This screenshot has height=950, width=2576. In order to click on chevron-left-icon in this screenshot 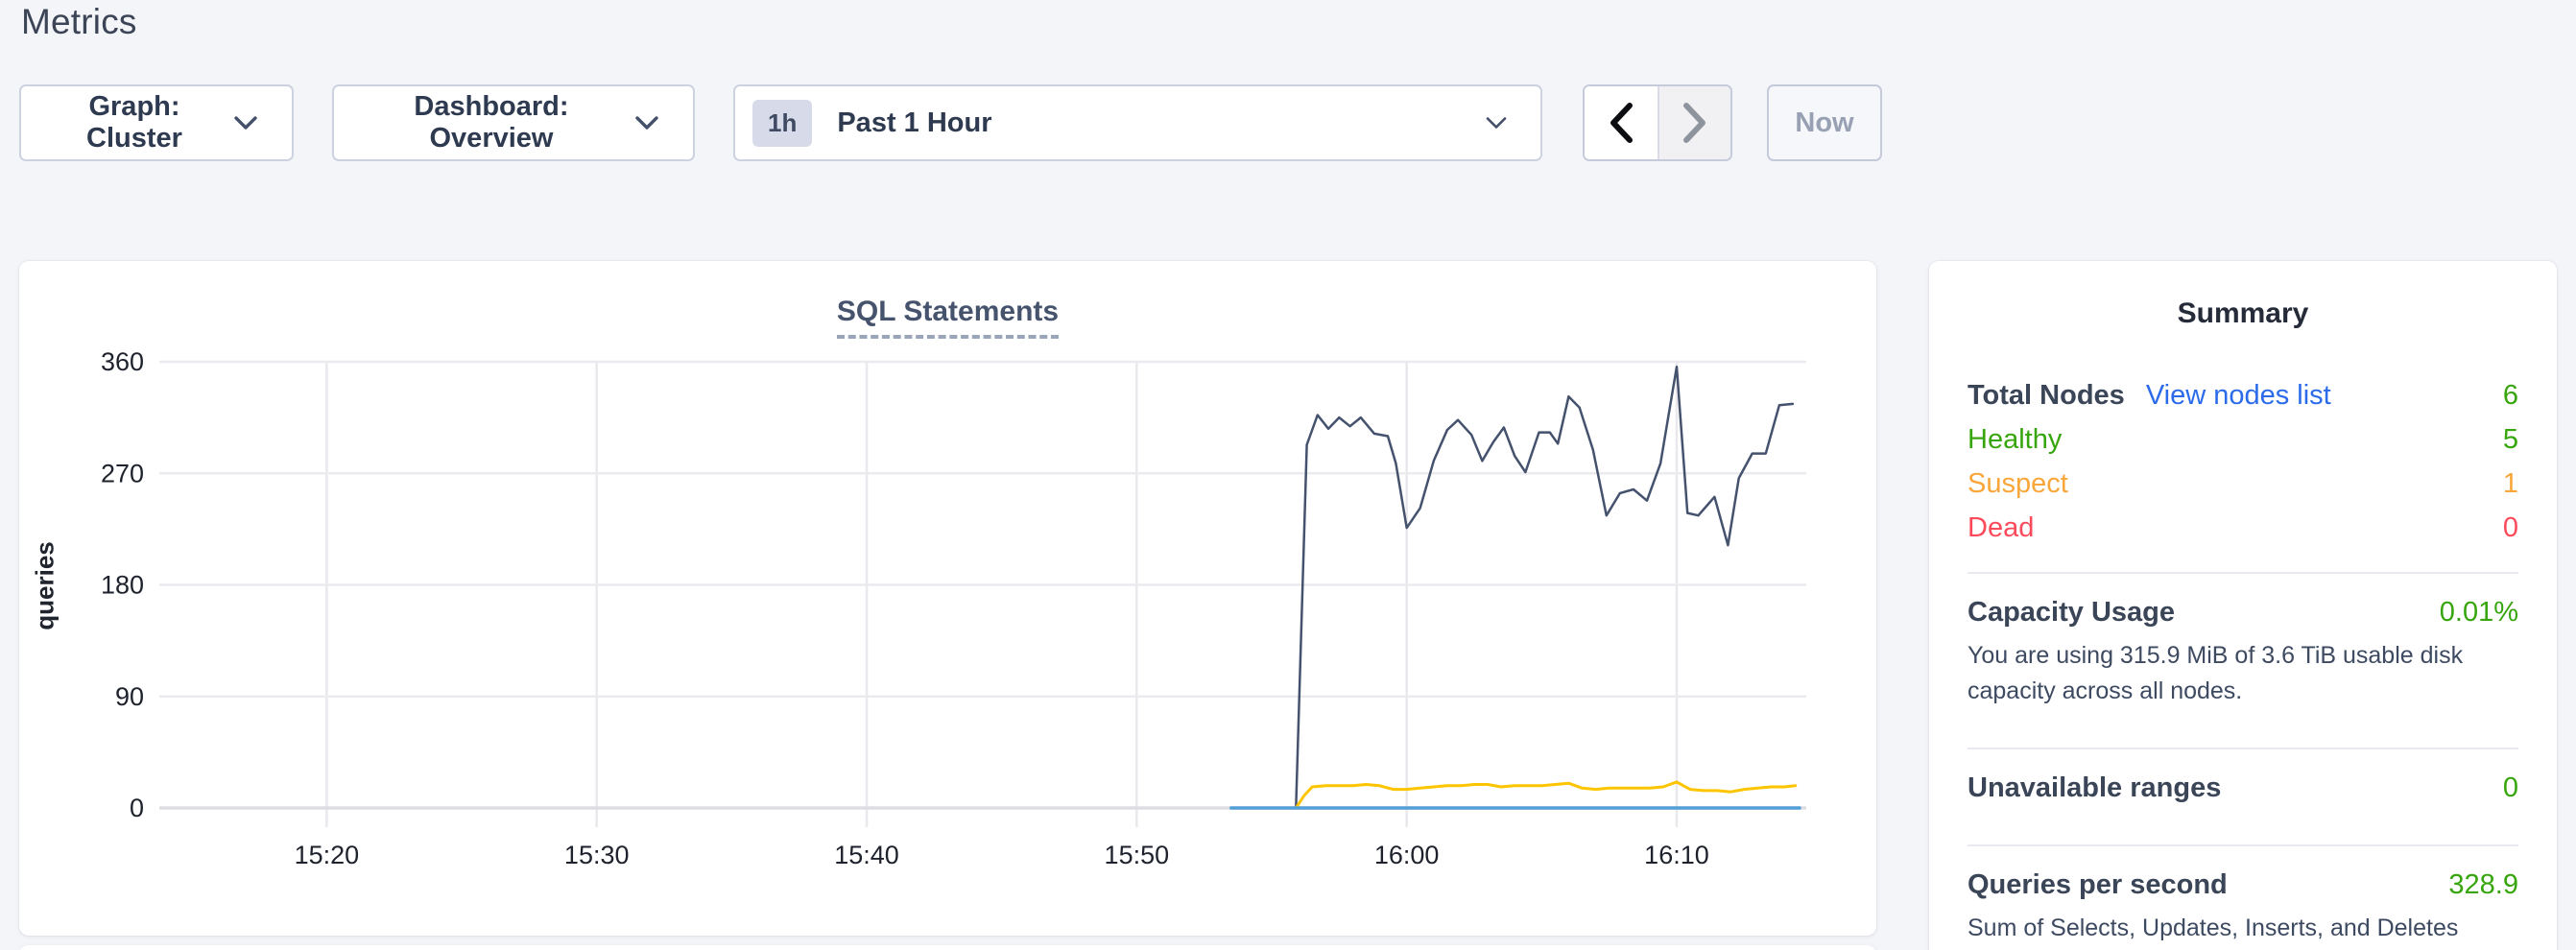, I will do `click(1621, 123)`.